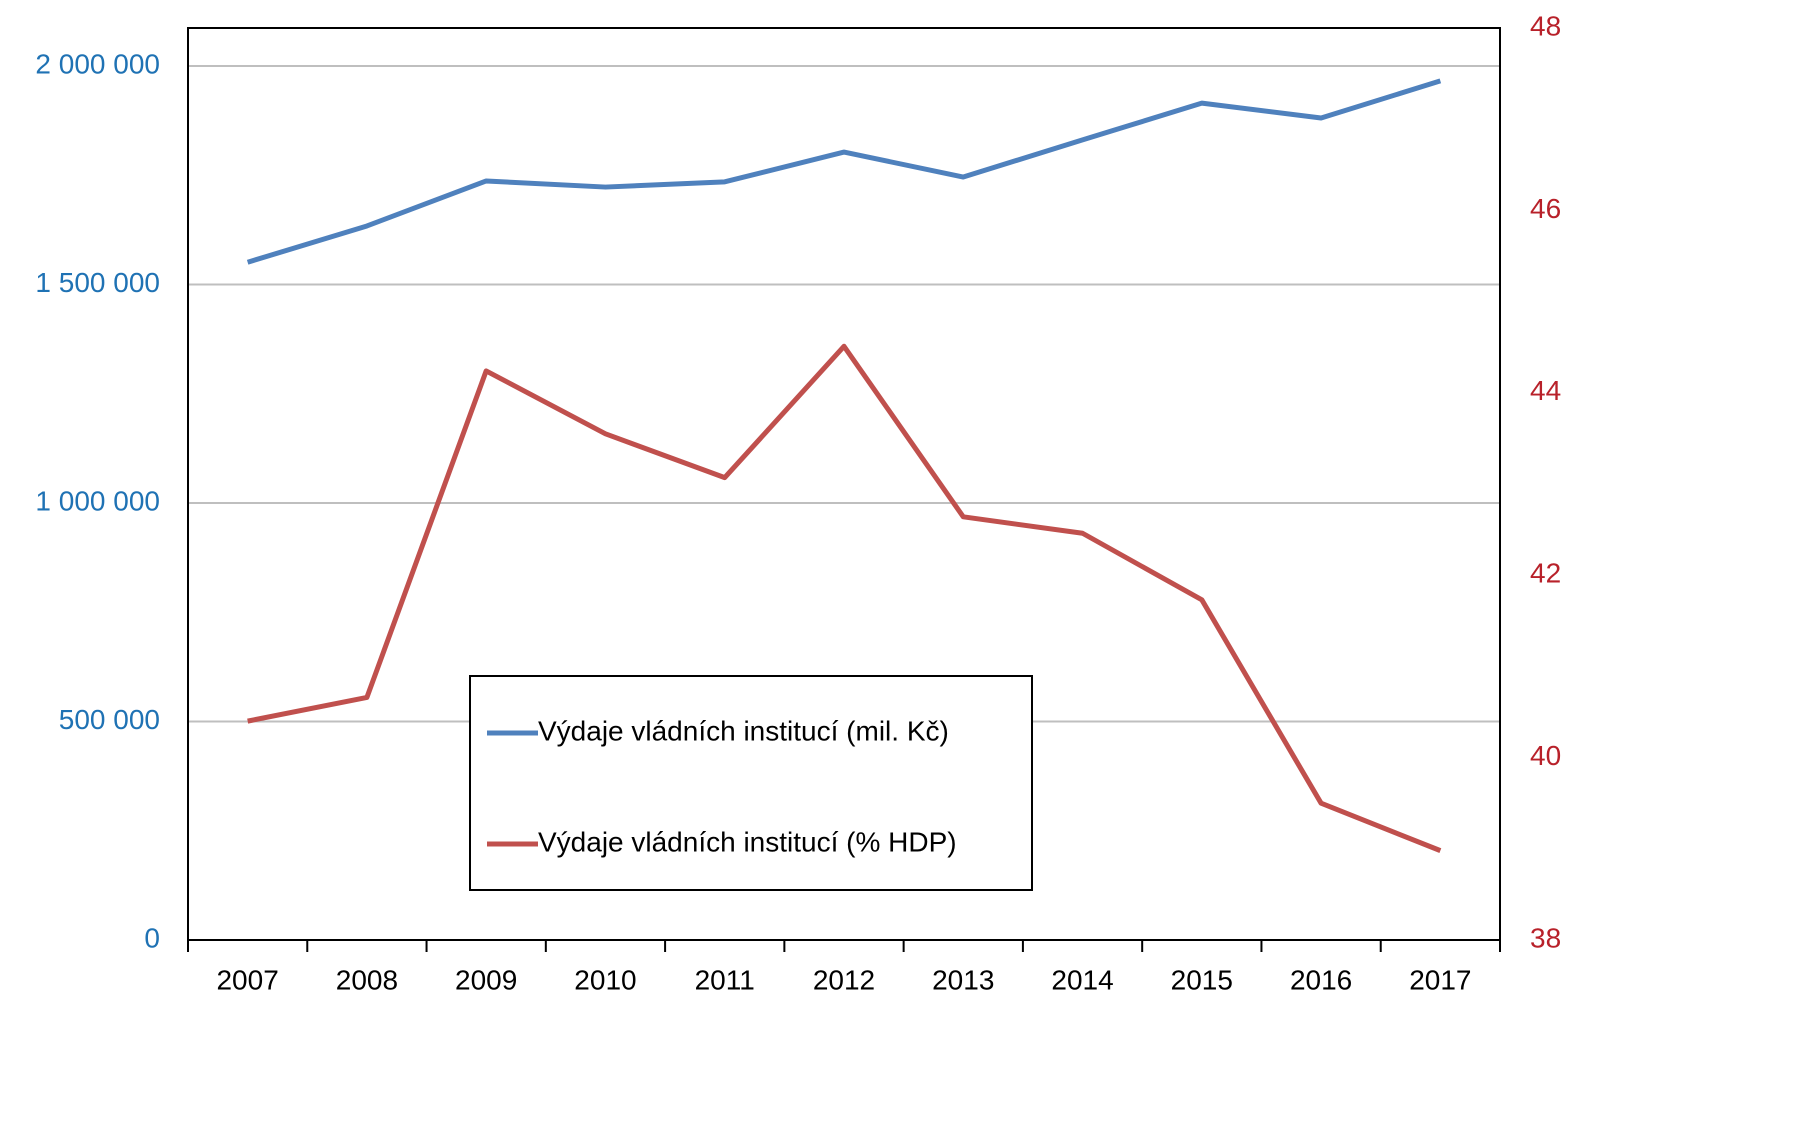 This screenshot has width=1807, height=1144. Describe the element at coordinates (743, 730) in the screenshot. I see `legend-label: Výdaje vládních institucí (mil. Kč)` at that location.